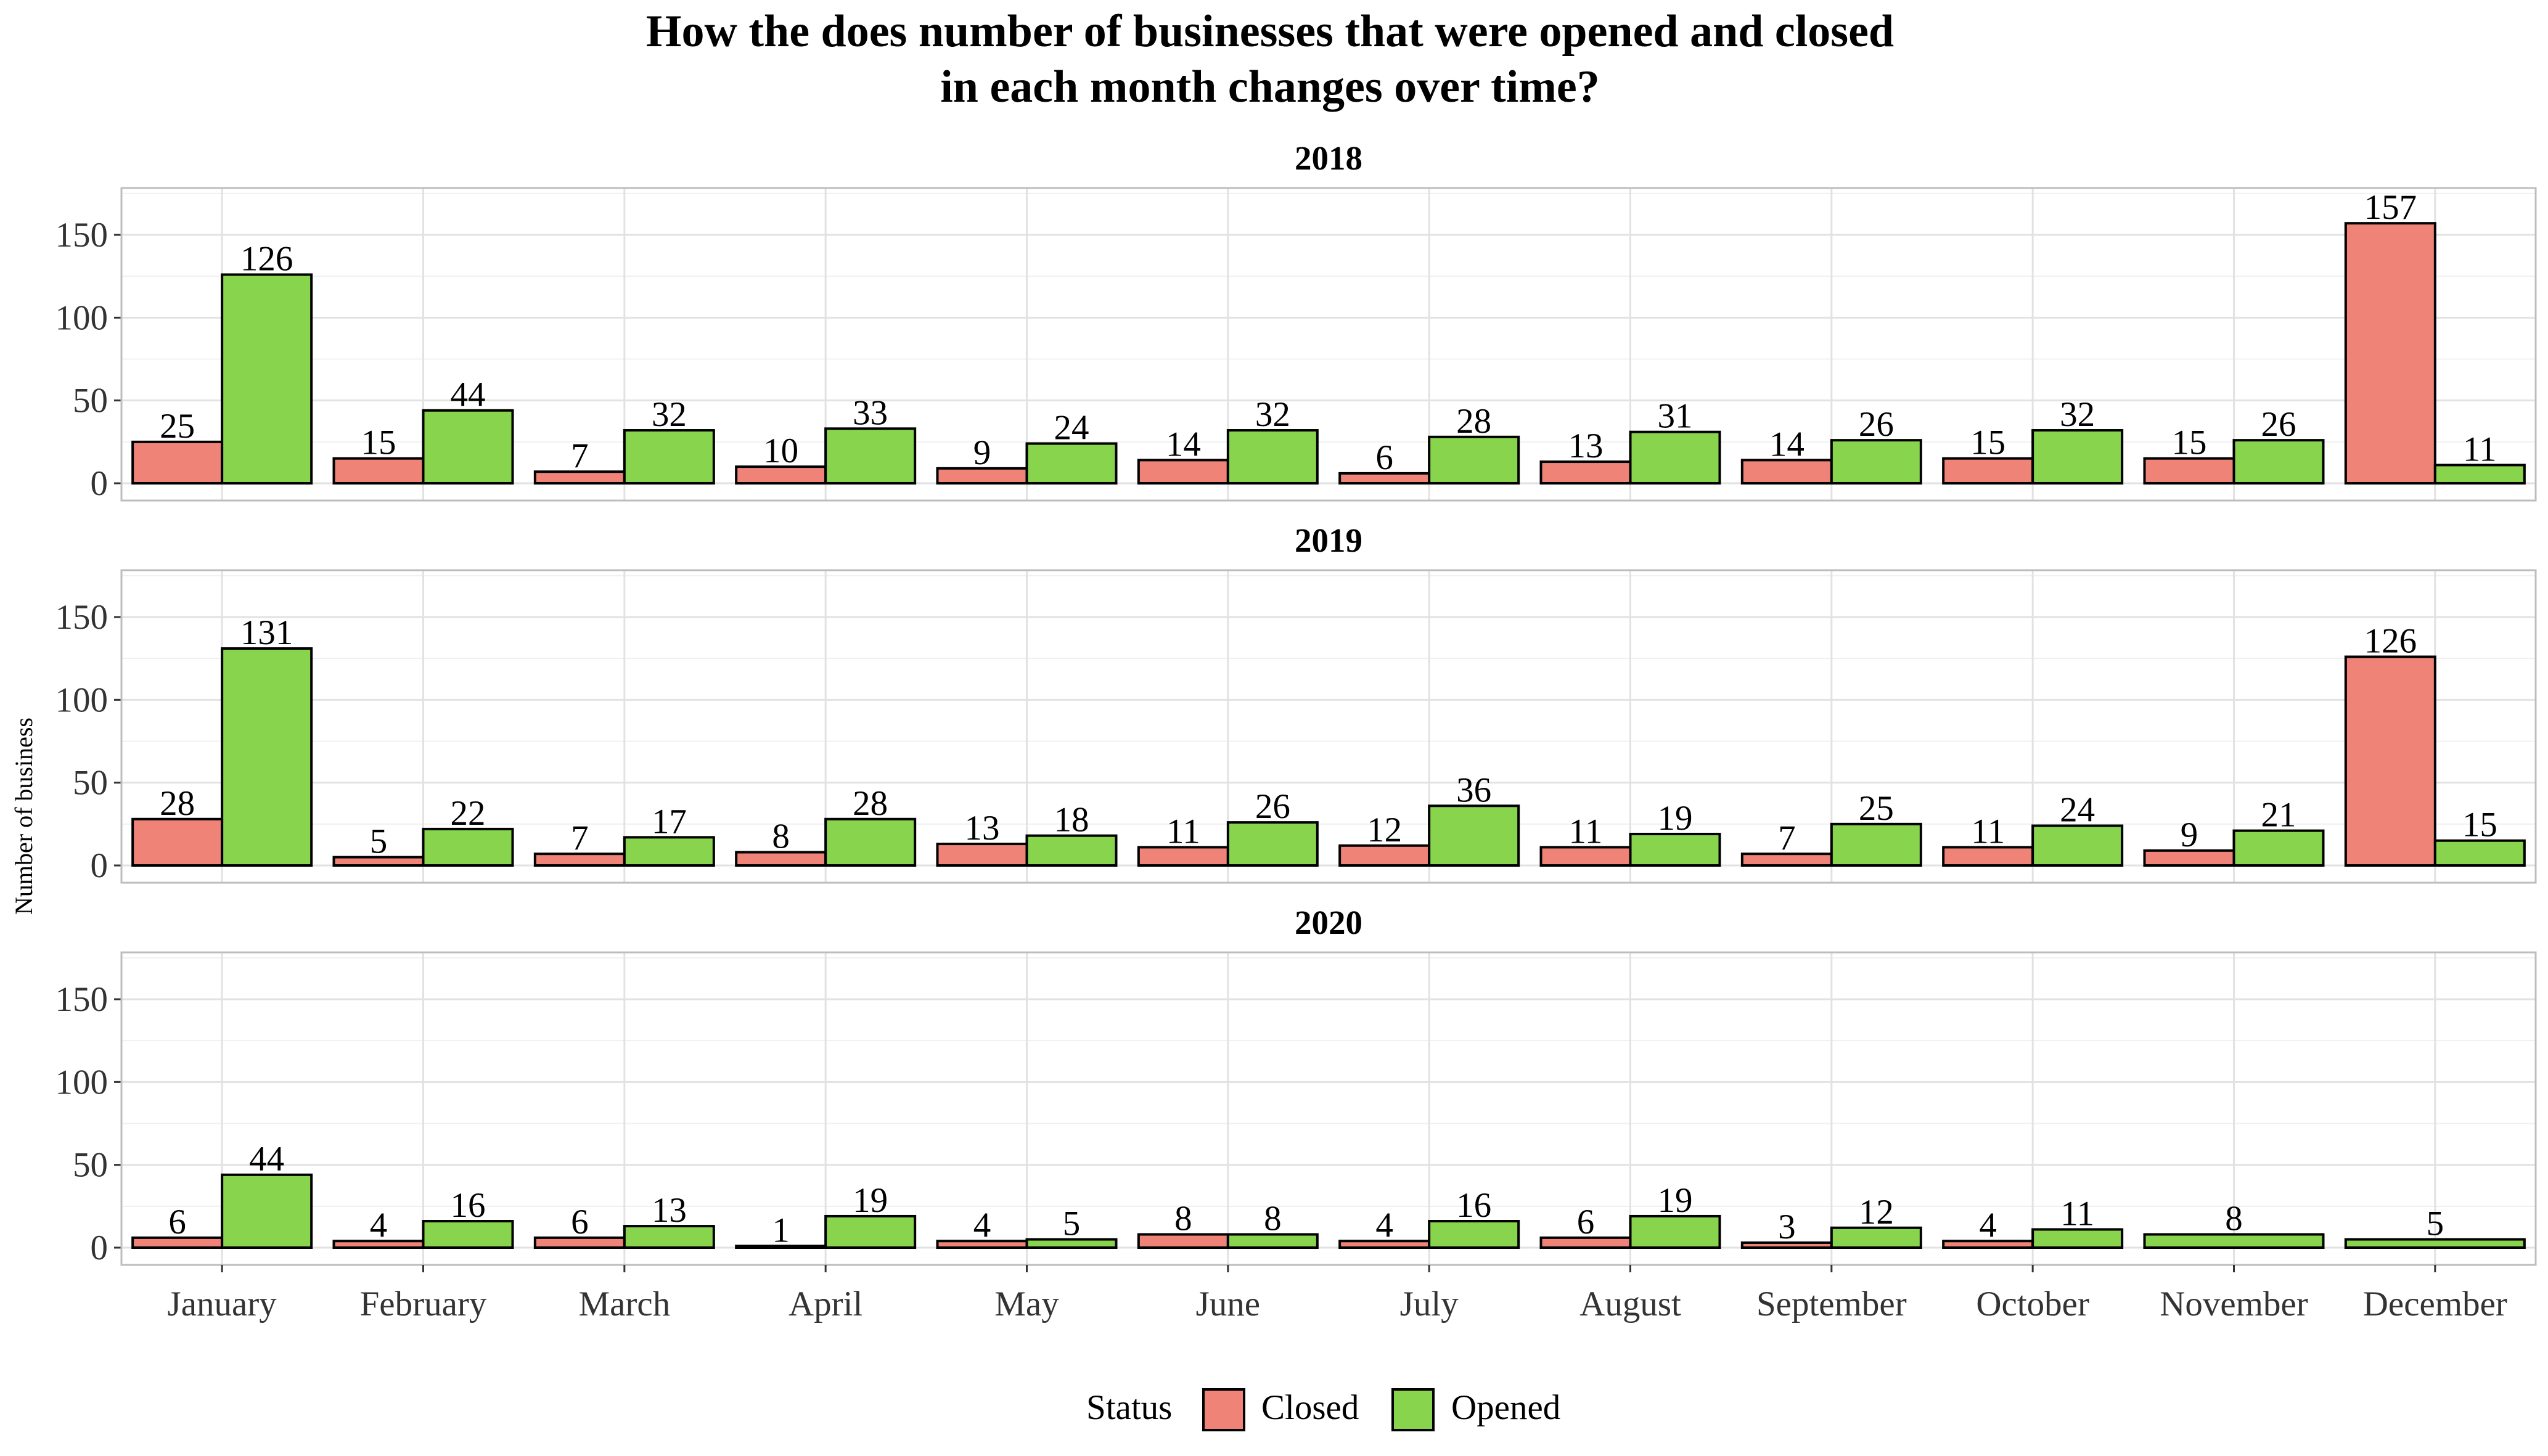  Describe the element at coordinates (1384, 1226) in the screenshot. I see `data-label-closed-2020-july: 4` at that location.